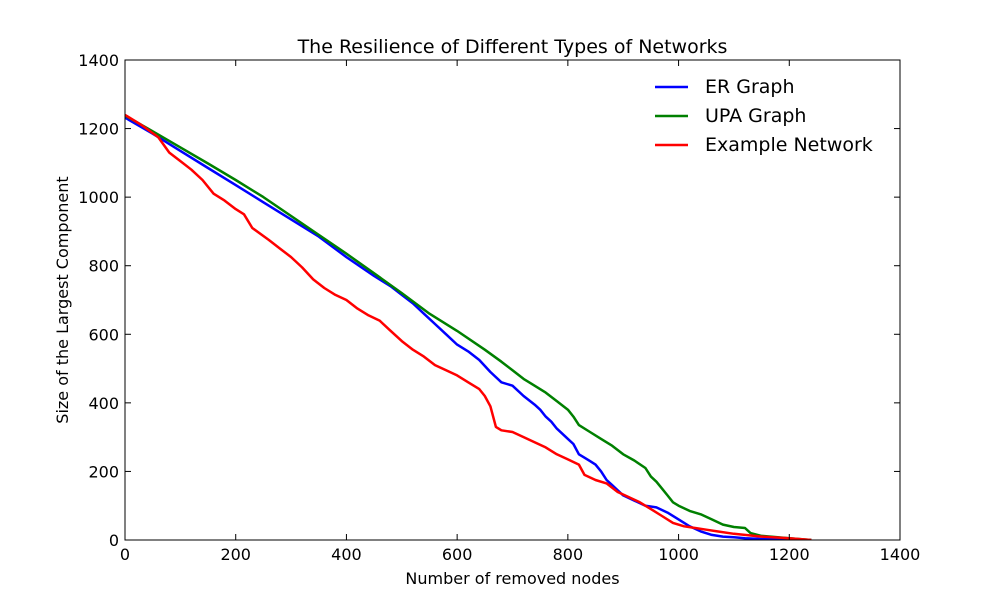 This screenshot has height=600, width=1000. Describe the element at coordinates (789, 554) in the screenshot. I see `x-tick-label: 1200` at that location.